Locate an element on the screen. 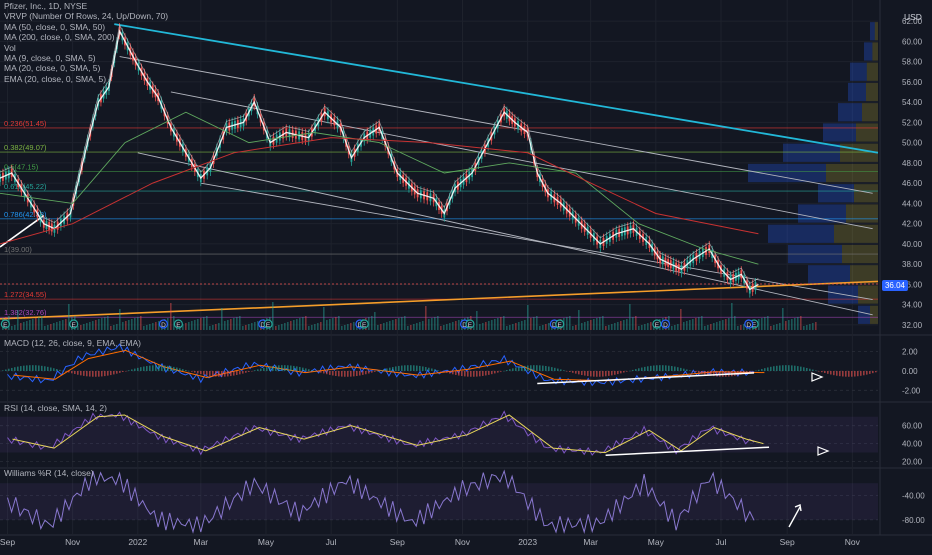  macd-title: MACD (12, 26, close, 9, EMA, EMA) is located at coordinates (72, 343).